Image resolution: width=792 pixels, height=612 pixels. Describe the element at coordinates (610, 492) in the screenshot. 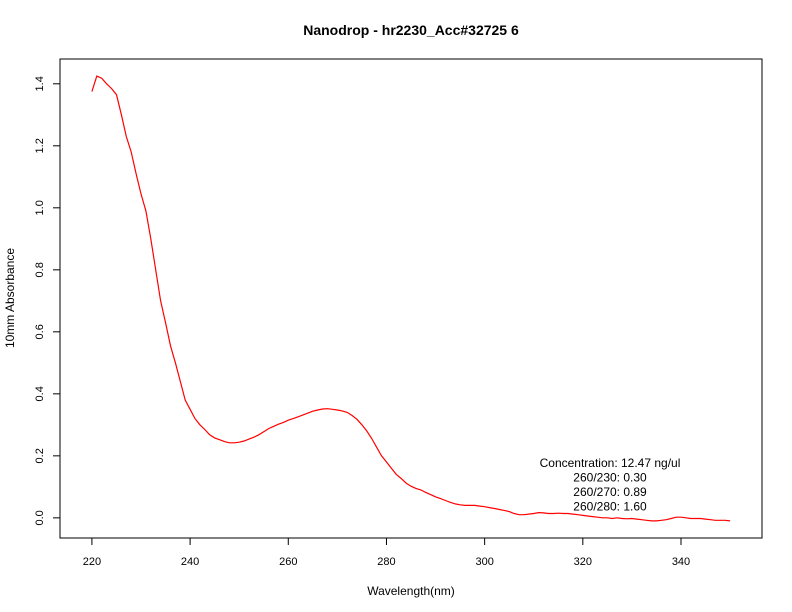

I see `annotation-line: 260/270: 0.89` at that location.